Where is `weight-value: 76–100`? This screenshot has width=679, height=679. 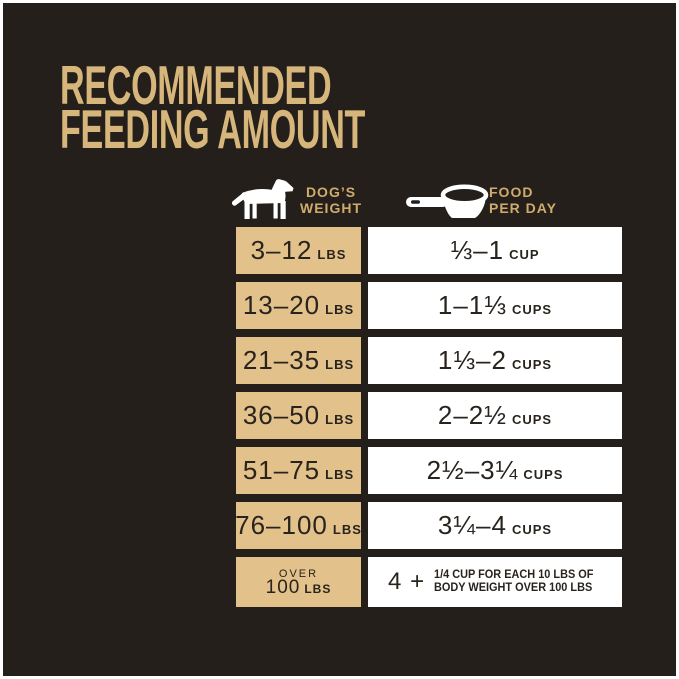
weight-value: 76–100 is located at coordinates (281, 525).